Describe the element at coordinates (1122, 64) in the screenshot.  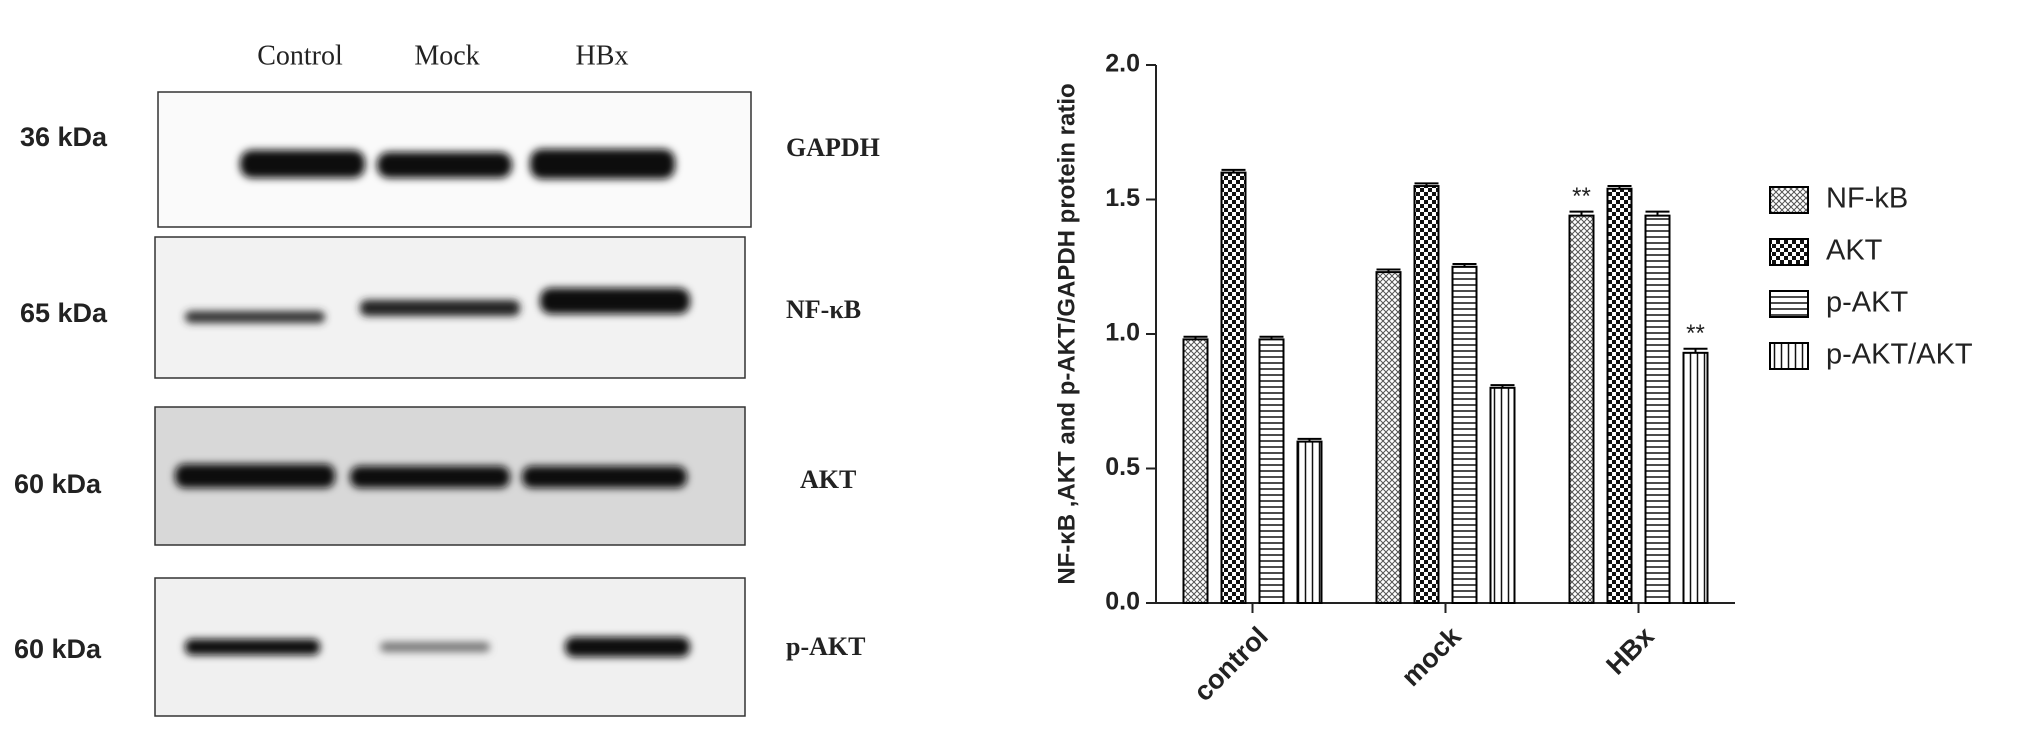
I see `y-tick-label: 2.0` at that location.